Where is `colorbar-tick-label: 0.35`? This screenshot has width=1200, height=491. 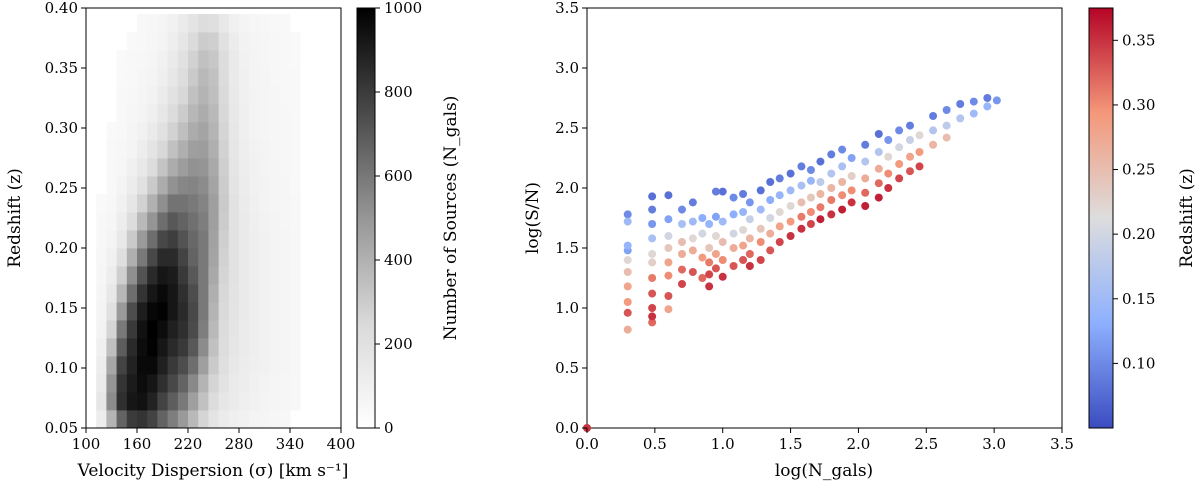
colorbar-tick-label: 0.35 is located at coordinates (1138, 40).